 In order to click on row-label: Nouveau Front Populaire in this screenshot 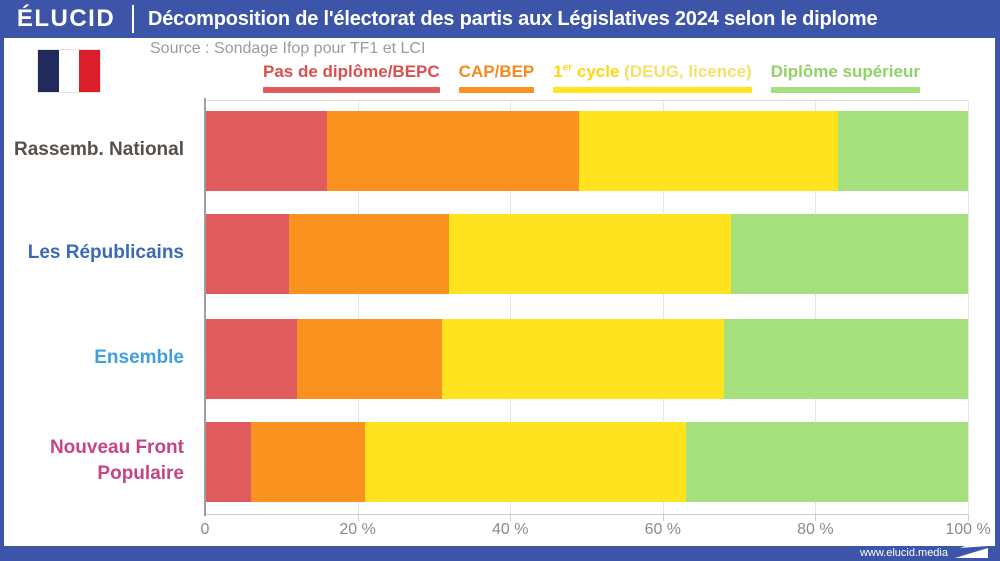, I will do `click(116, 460)`.